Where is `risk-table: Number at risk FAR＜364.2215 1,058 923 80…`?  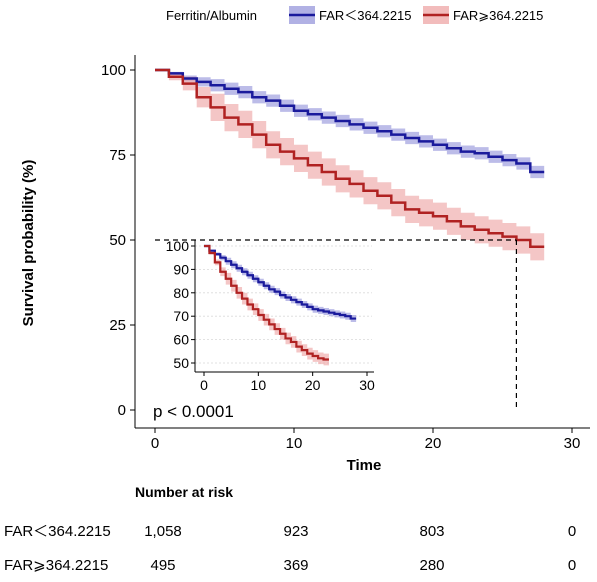 risk-table: Number at risk FAR＜364.2215 1,058 923 80… is located at coordinates (290, 529).